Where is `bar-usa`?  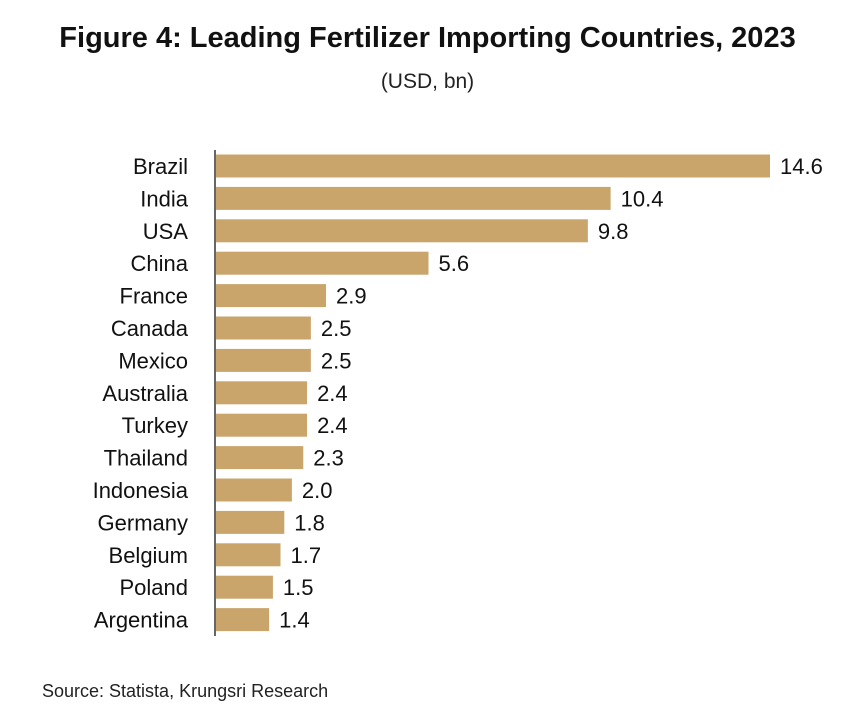
bar-usa is located at coordinates (402, 231).